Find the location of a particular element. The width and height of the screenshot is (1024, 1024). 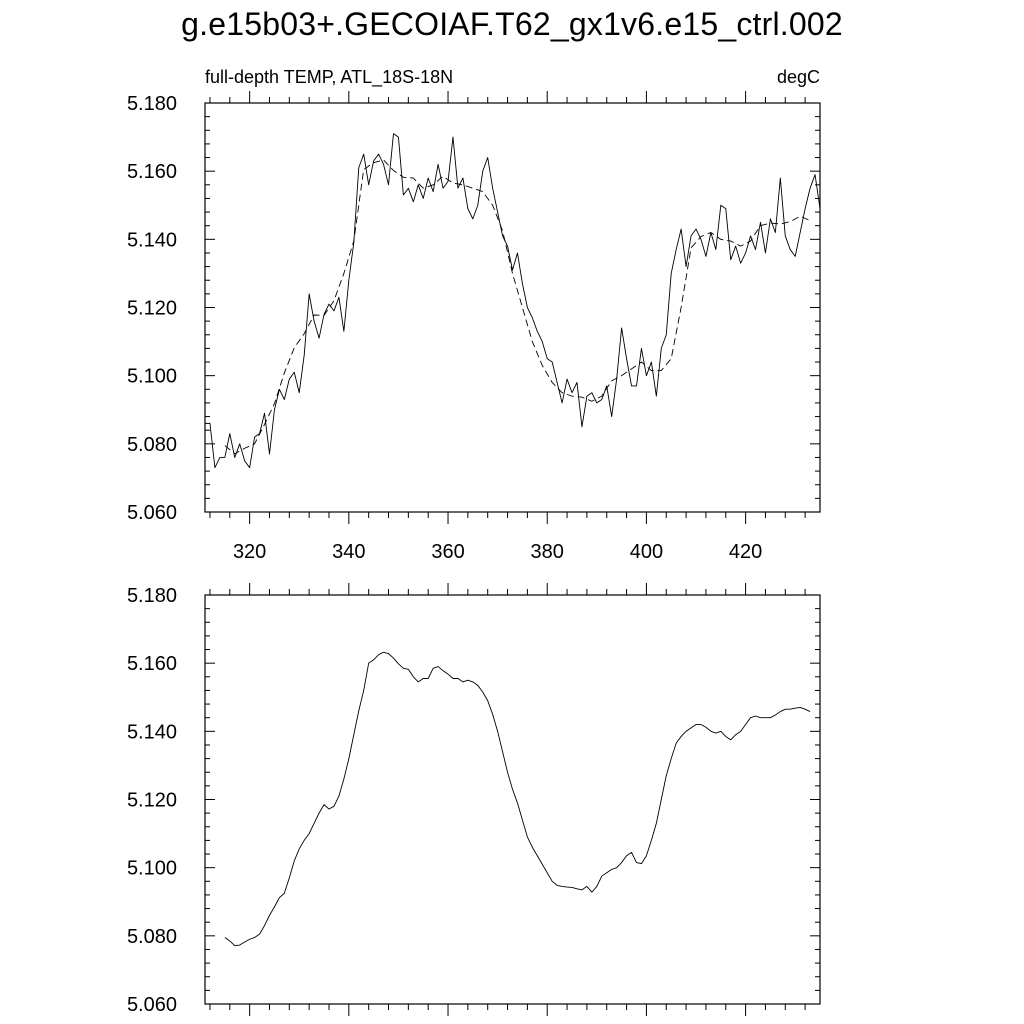

subtitle-left: full-depth TEMP, ATL_18S-18N is located at coordinates (329, 77).